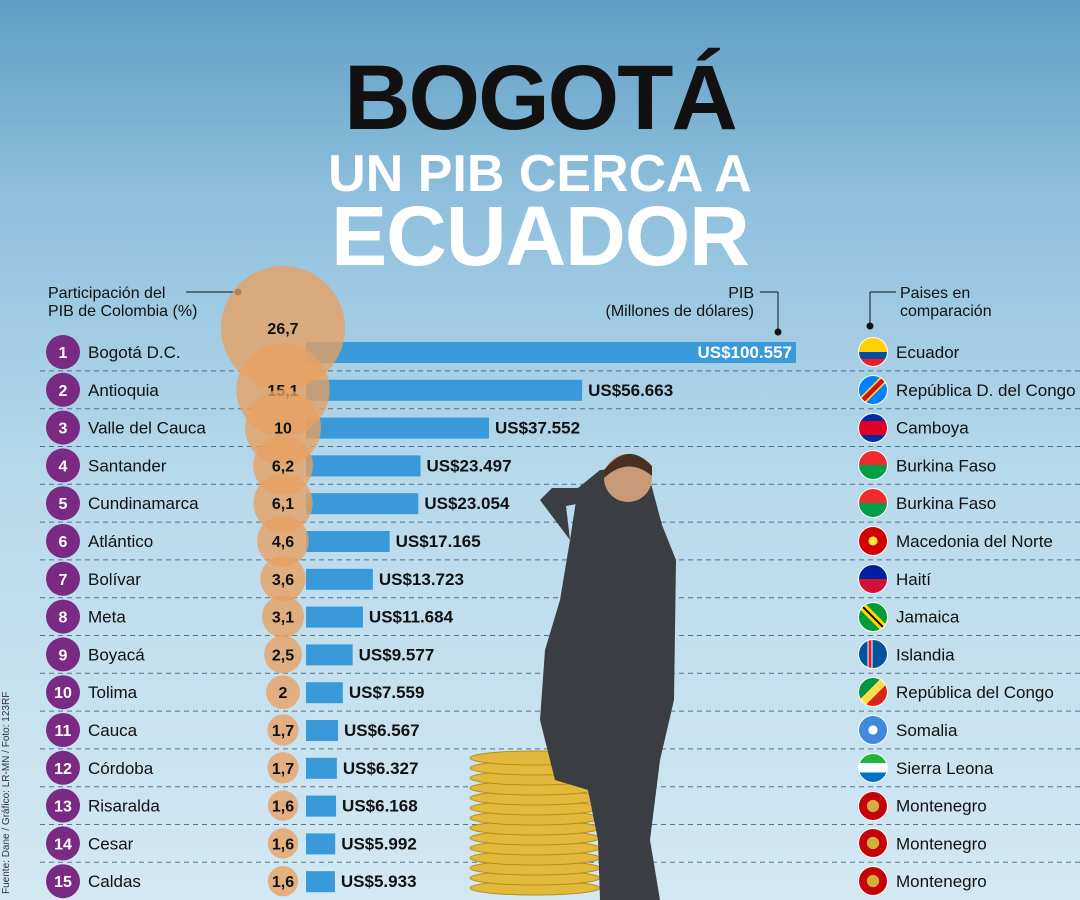 The width and height of the screenshot is (1080, 900). Describe the element at coordinates (380, 806) in the screenshot. I see `bar-value-label: US$6.168` at that location.